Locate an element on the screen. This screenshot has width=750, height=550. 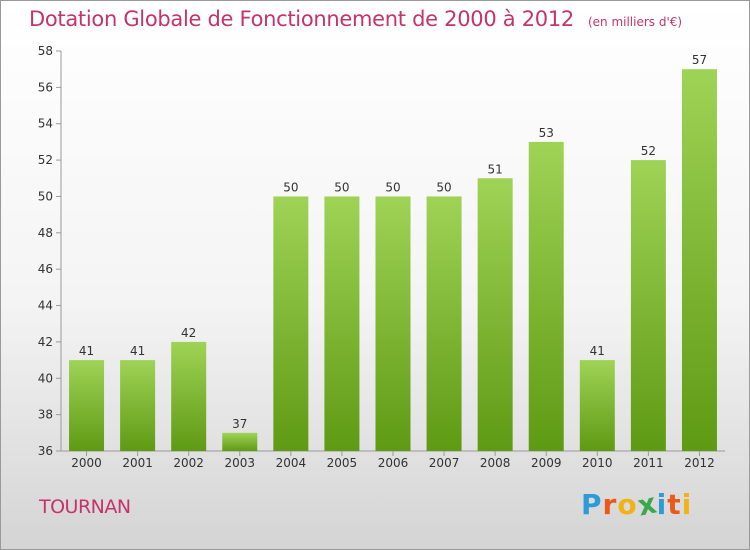
bar-2010 is located at coordinates (597, 405).